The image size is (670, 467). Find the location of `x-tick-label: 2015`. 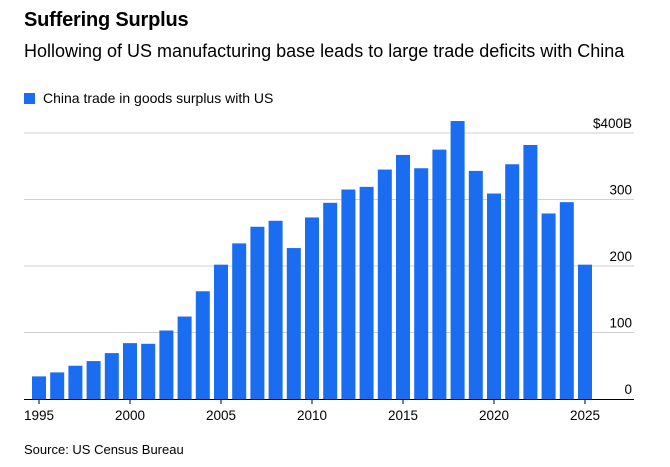

x-tick-label: 2015 is located at coordinates (403, 415).